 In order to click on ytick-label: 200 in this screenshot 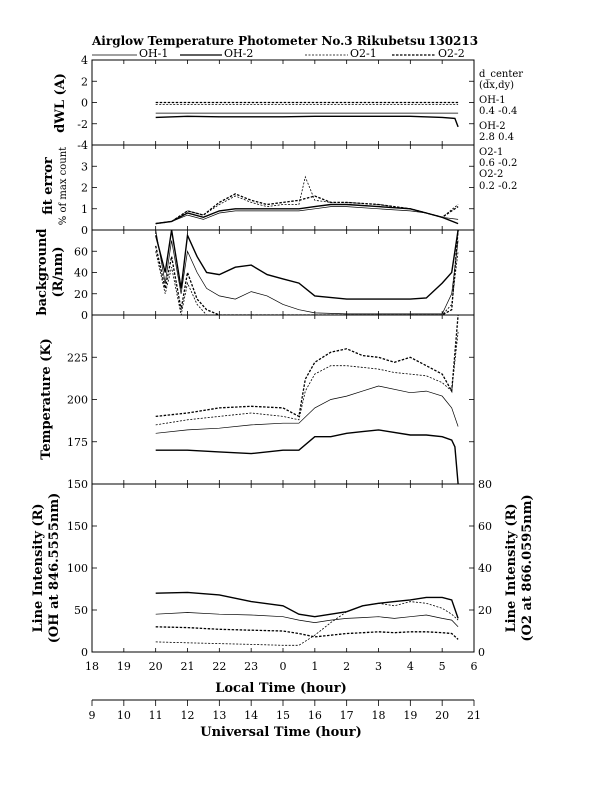, I will do `click(77, 400)`.